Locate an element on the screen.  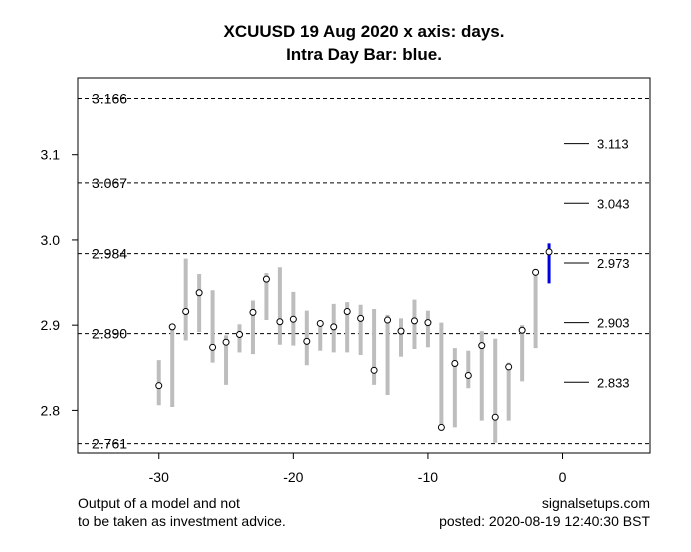
reference-label: 3.067 is located at coordinates (109, 183).